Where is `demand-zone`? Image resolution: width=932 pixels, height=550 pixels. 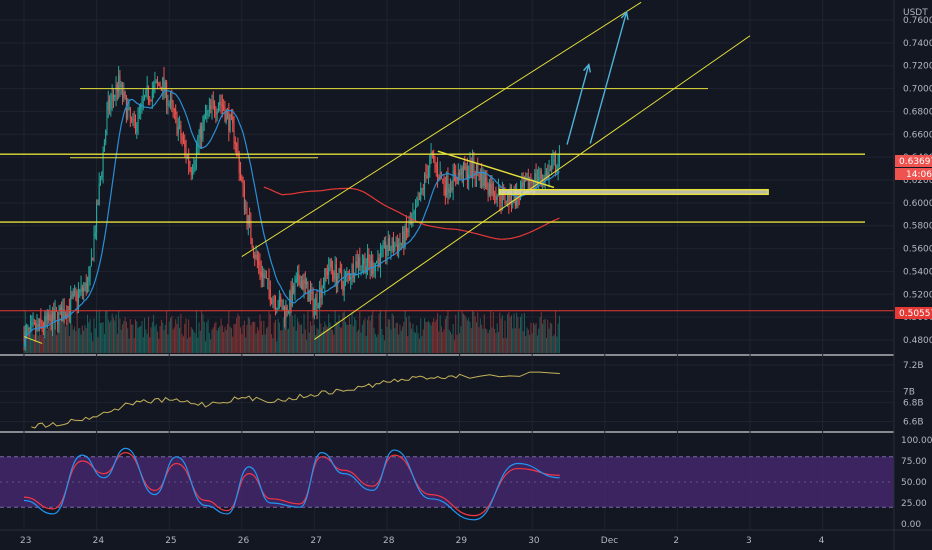 demand-zone is located at coordinates (633, 192).